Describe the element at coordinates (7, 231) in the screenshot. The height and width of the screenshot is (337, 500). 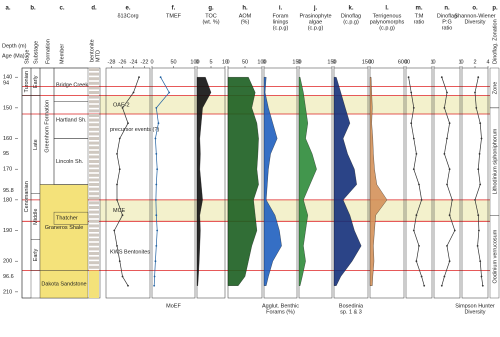
I see `y-tick-label: 190` at that location.